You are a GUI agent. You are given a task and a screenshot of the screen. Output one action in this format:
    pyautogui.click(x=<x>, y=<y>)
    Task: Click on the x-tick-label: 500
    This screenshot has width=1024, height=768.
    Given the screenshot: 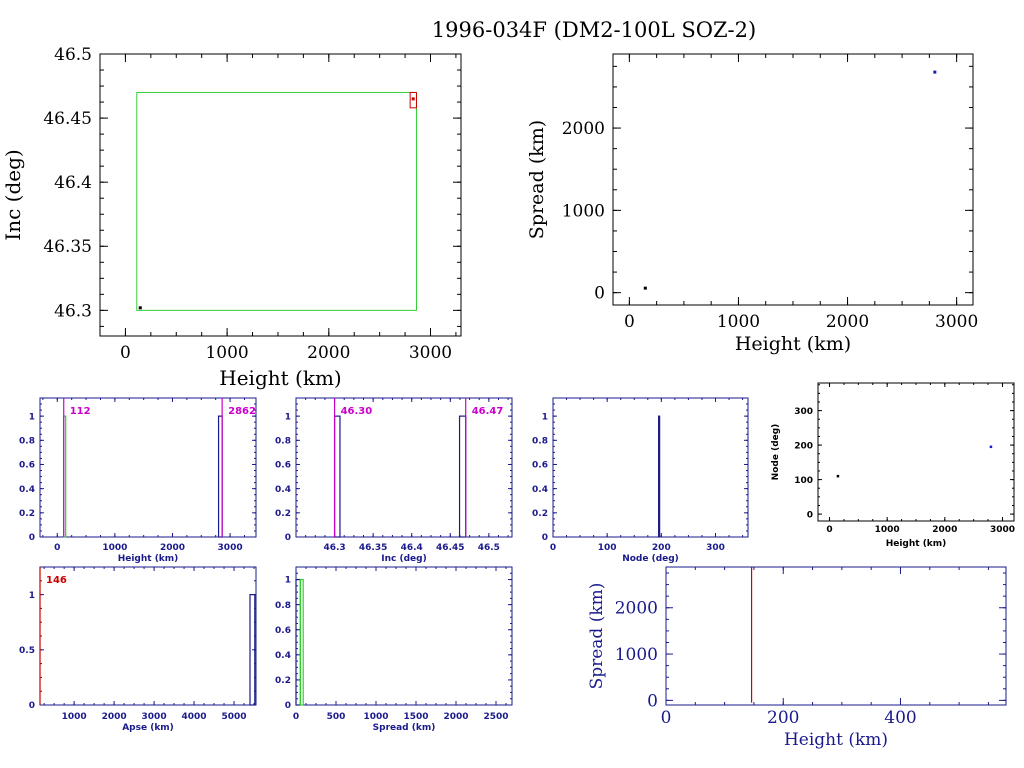 What is the action you would take?
    pyautogui.click(x=336, y=717)
    